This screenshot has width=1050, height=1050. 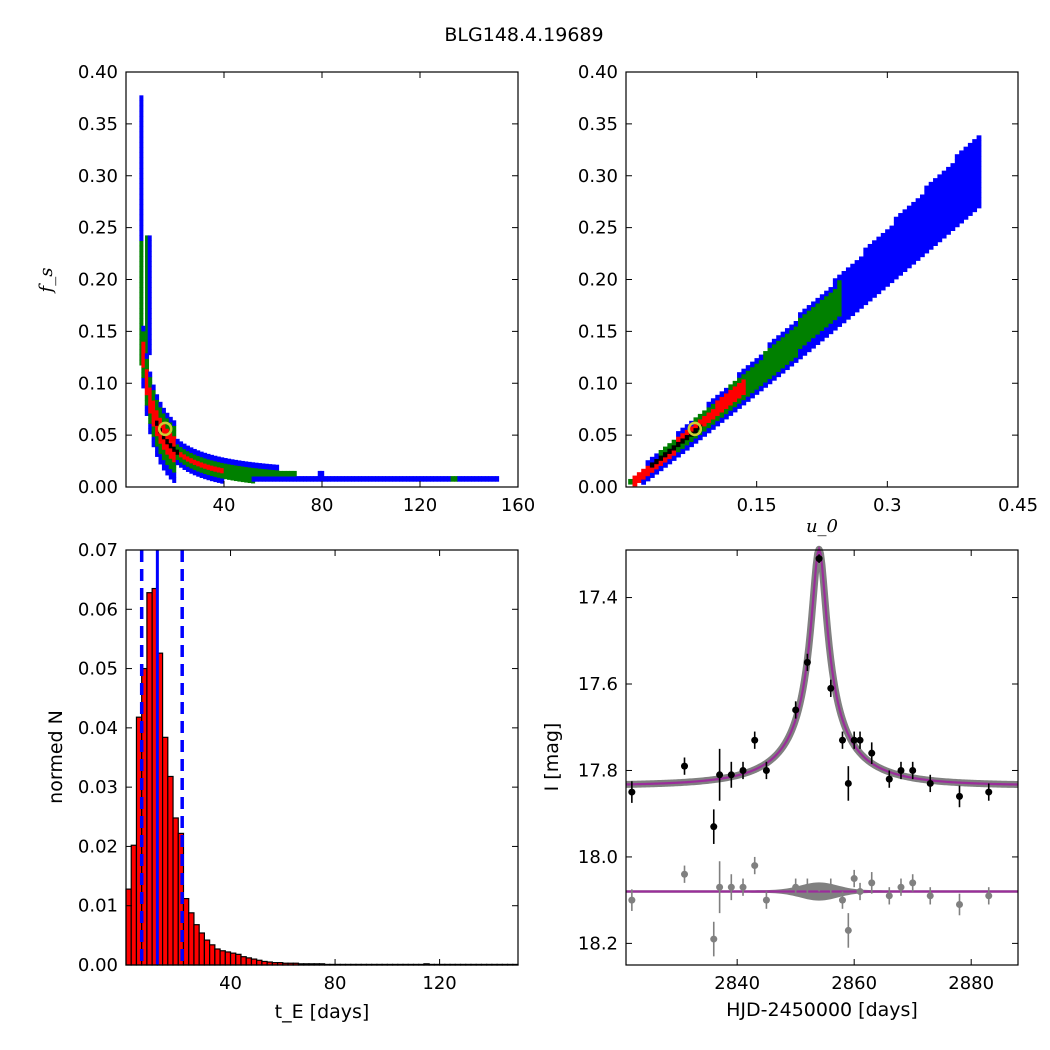 What do you see at coordinates (598, 72) in the screenshot?
I see `y-tick-label: 0.40` at bounding box center [598, 72].